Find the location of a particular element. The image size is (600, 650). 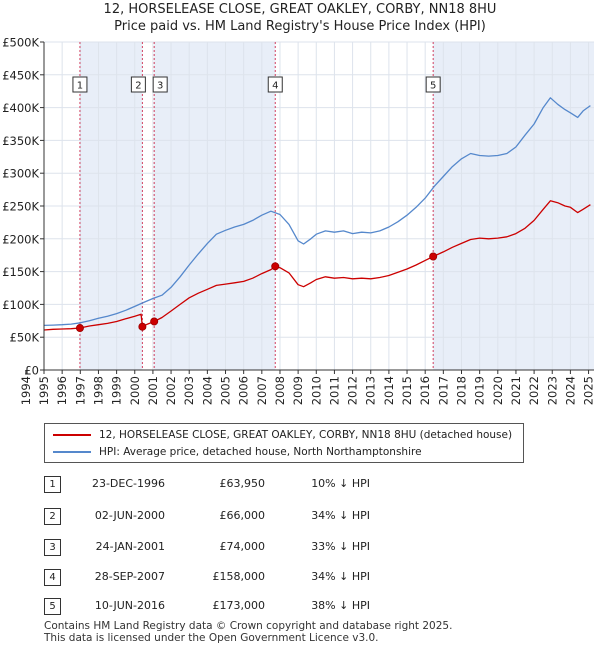

sale-number: 5 is located at coordinates (52, 606).